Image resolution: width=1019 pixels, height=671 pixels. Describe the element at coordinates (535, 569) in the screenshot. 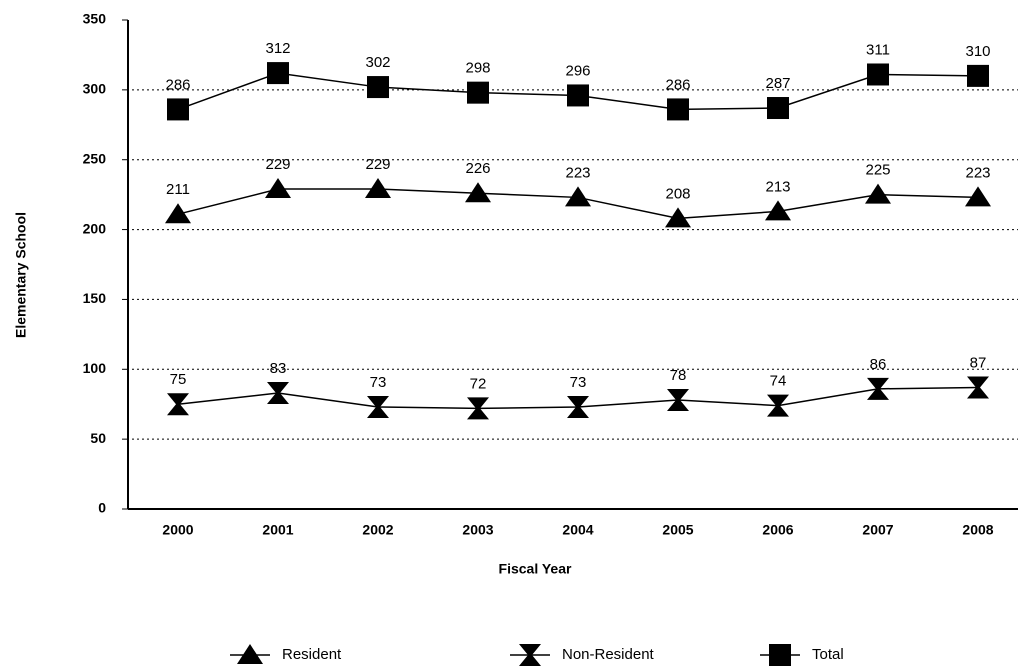

I see `x-axis-label: Fiscal Year` at that location.